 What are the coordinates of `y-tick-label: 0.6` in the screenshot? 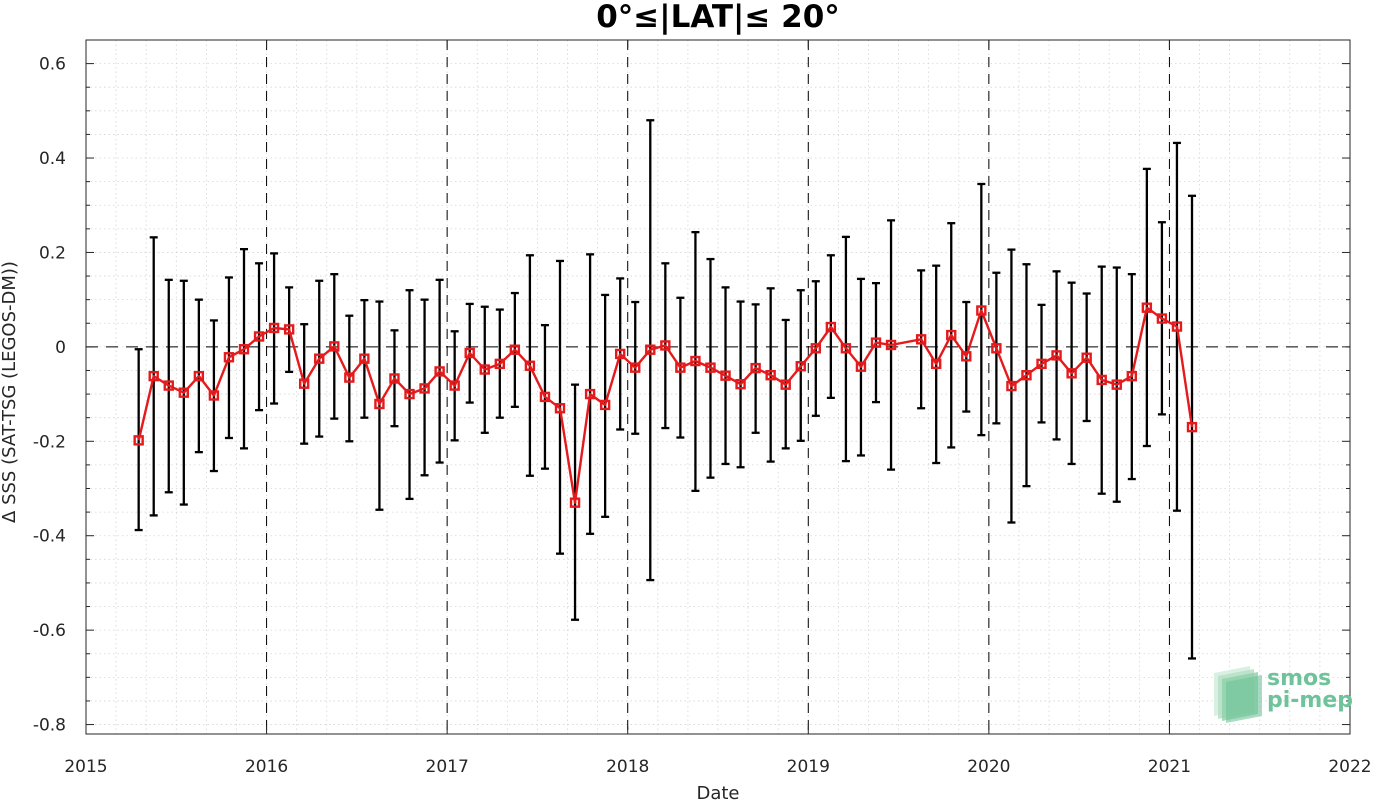 It's located at (52, 65).